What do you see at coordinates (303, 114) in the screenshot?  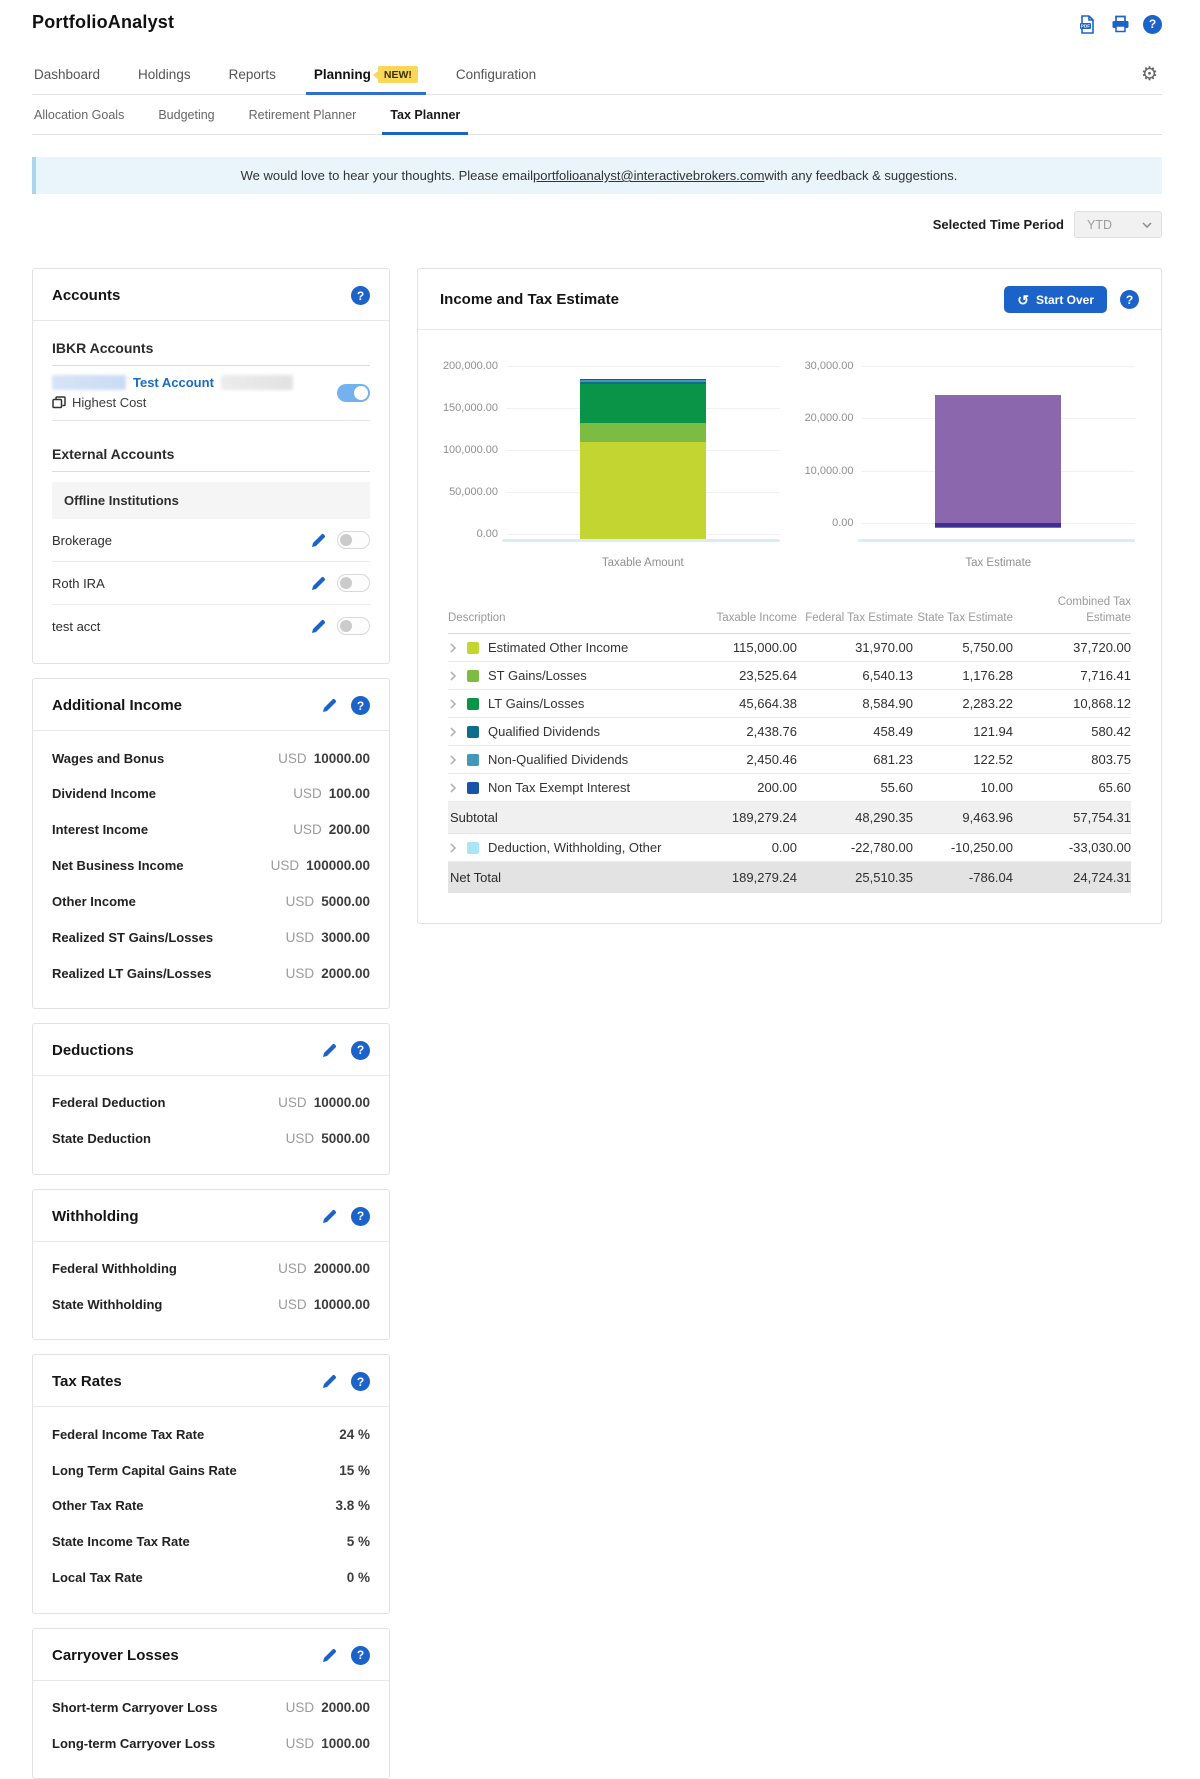 I see `subtab-retirement-planner: Retirement Planner` at bounding box center [303, 114].